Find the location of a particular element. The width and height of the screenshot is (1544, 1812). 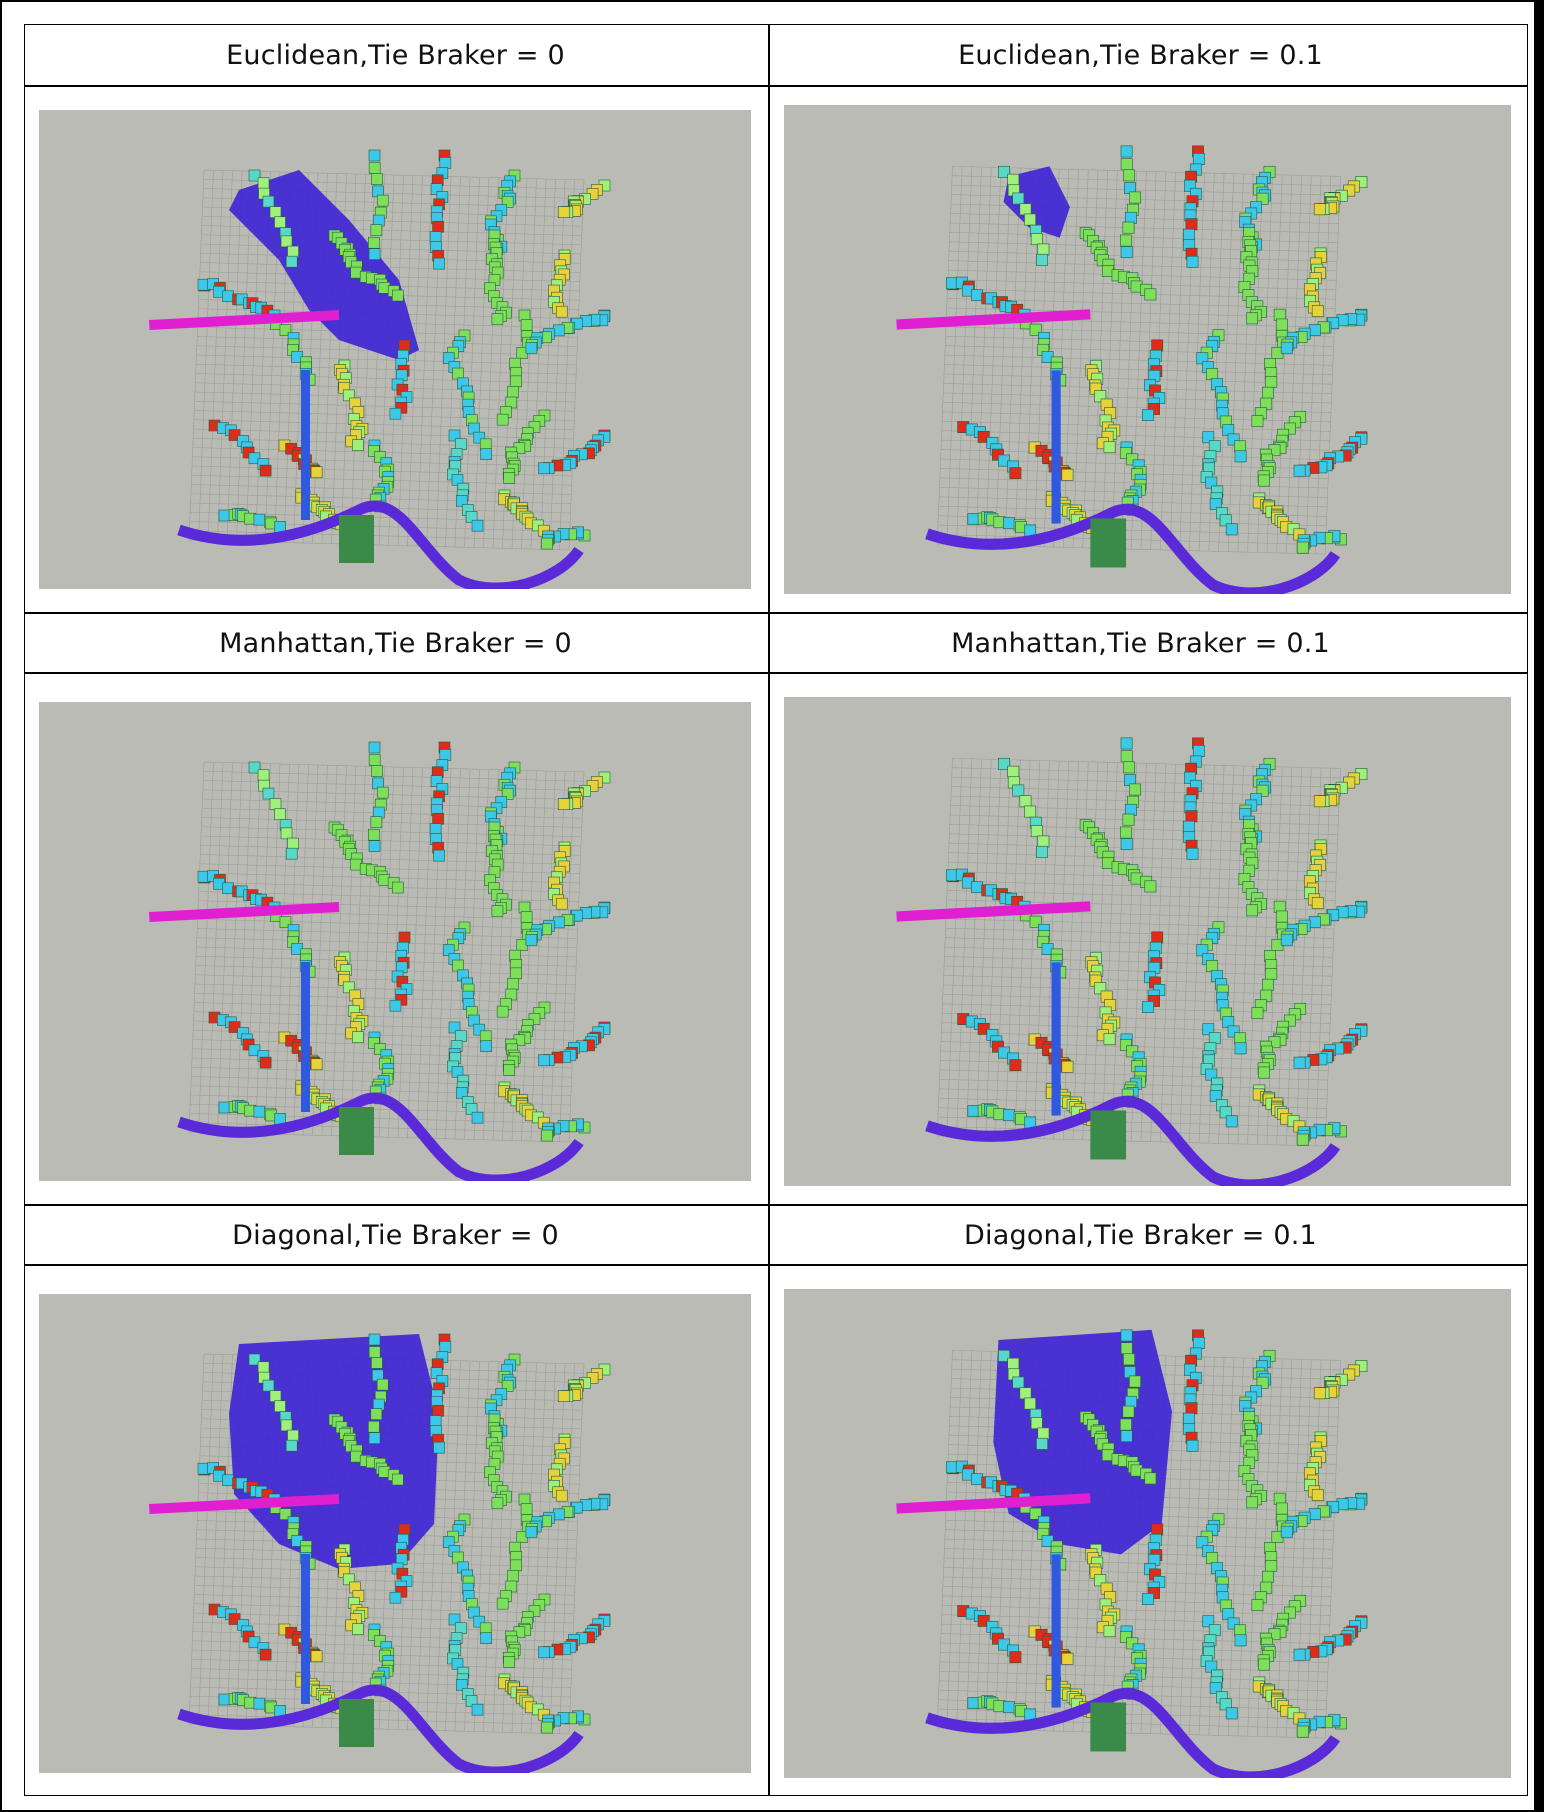

cell-title-manhattan-0: Manhattan,Tie Braker = 0 is located at coordinates (395, 643).